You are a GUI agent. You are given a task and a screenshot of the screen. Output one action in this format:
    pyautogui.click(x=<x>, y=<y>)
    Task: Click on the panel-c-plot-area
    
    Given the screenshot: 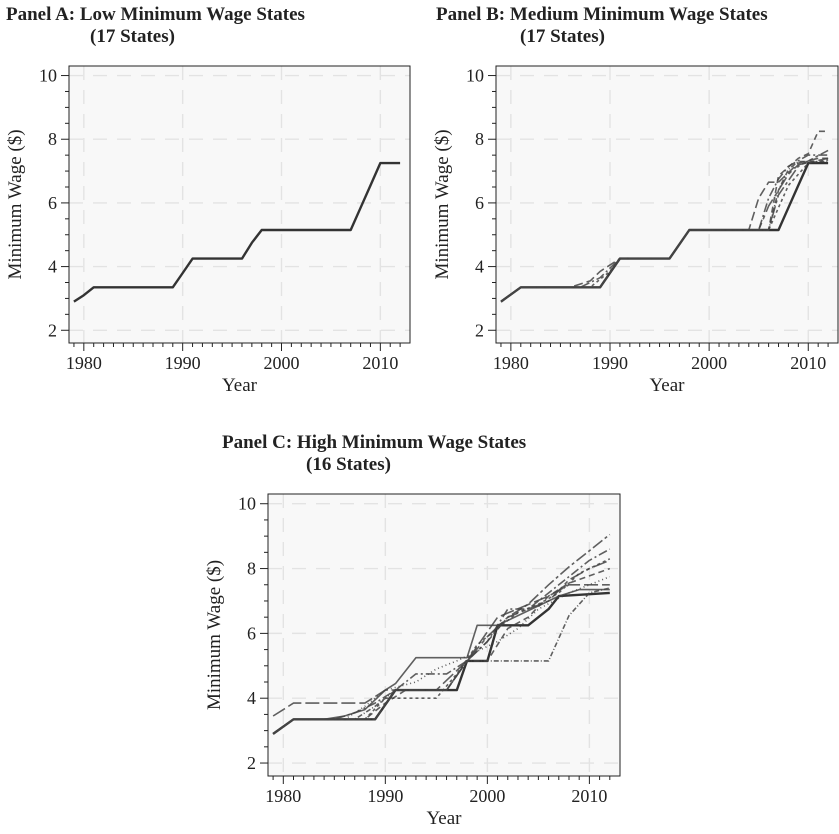 What is the action you would take?
    pyautogui.click(x=444, y=635)
    